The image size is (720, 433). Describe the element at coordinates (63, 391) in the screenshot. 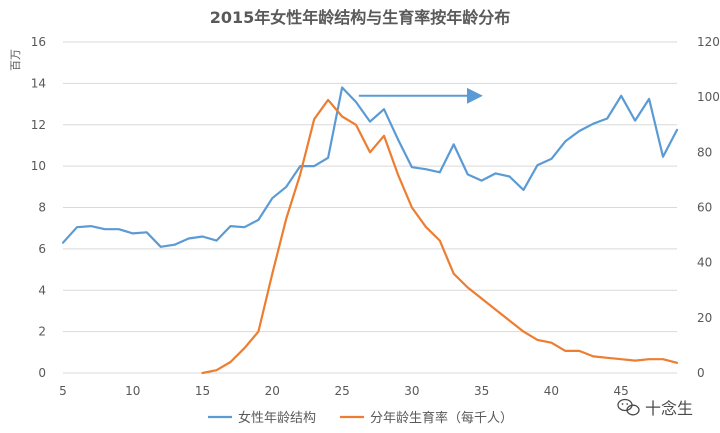

I see `x-tick-label: 5` at that location.